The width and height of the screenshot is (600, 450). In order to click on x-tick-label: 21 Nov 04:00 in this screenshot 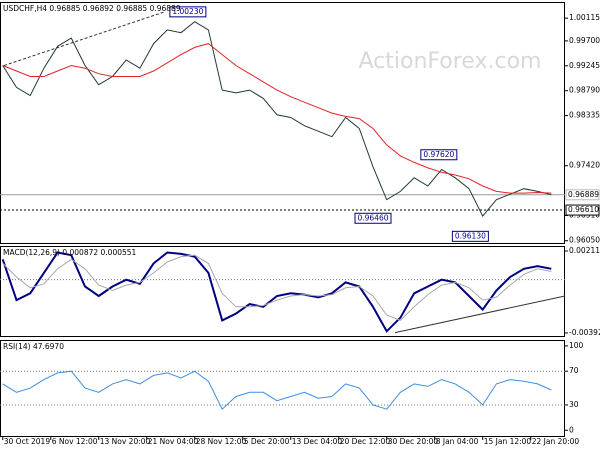, I will do `click(173, 441)`.